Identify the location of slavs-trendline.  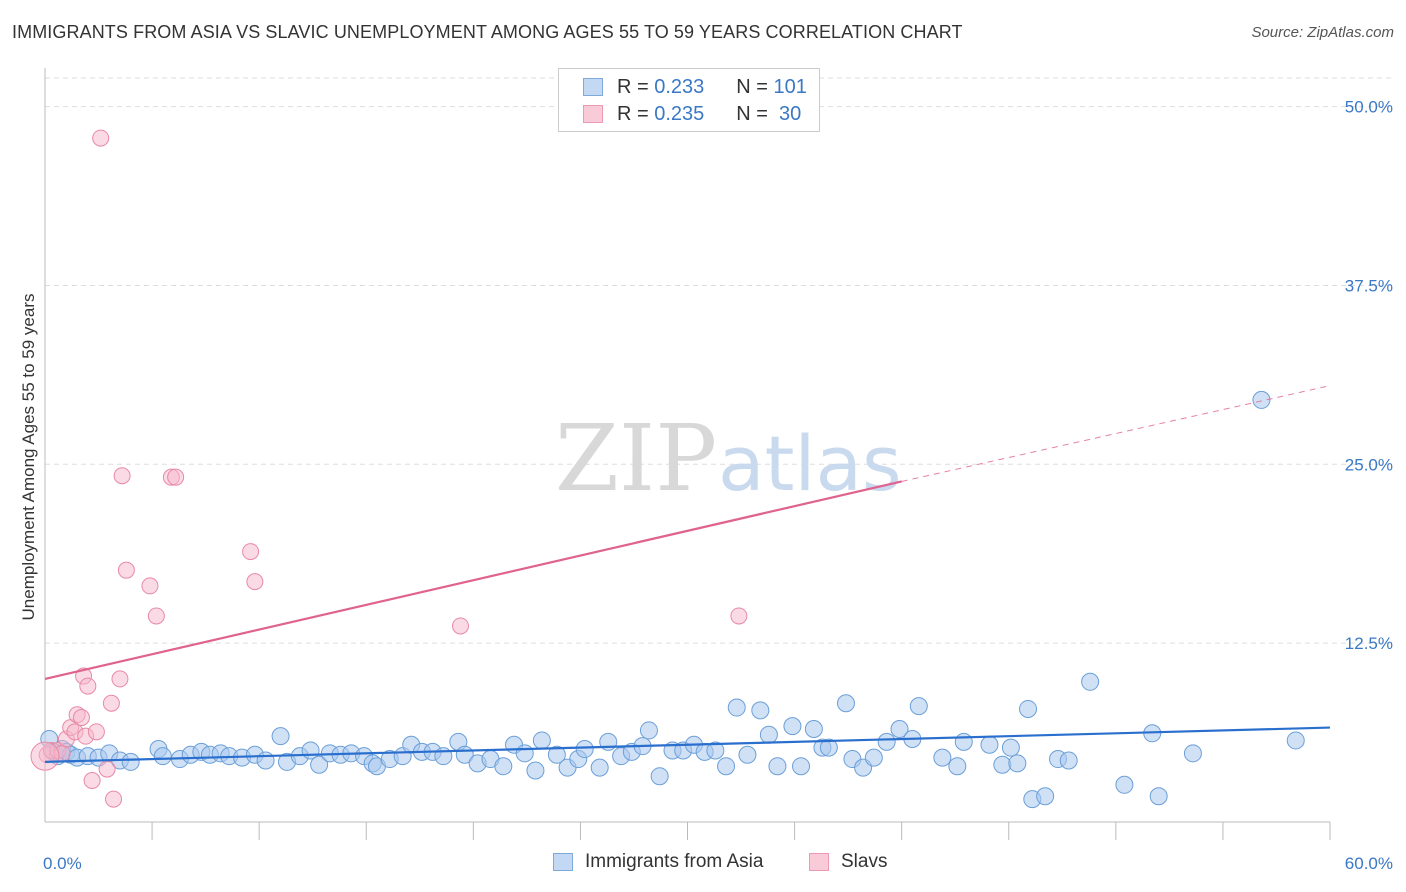
(473, 580).